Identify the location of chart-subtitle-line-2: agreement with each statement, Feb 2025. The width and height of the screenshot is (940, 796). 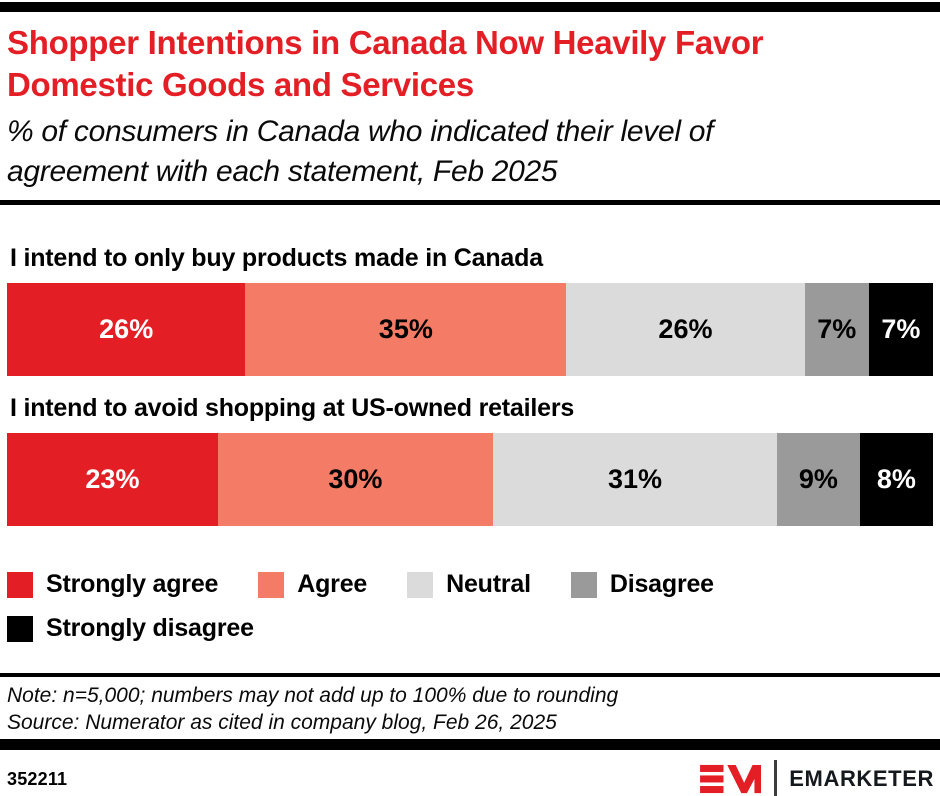
(282, 171).